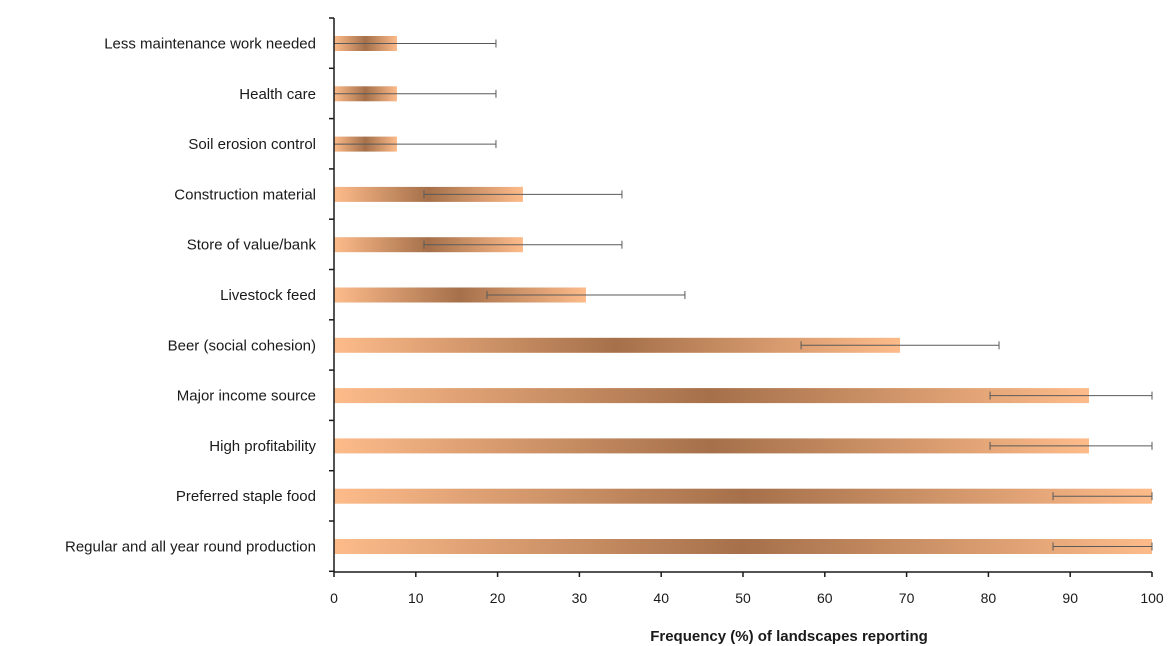  Describe the element at coordinates (989, 598) in the screenshot. I see `x-tick-label: 80` at that location.